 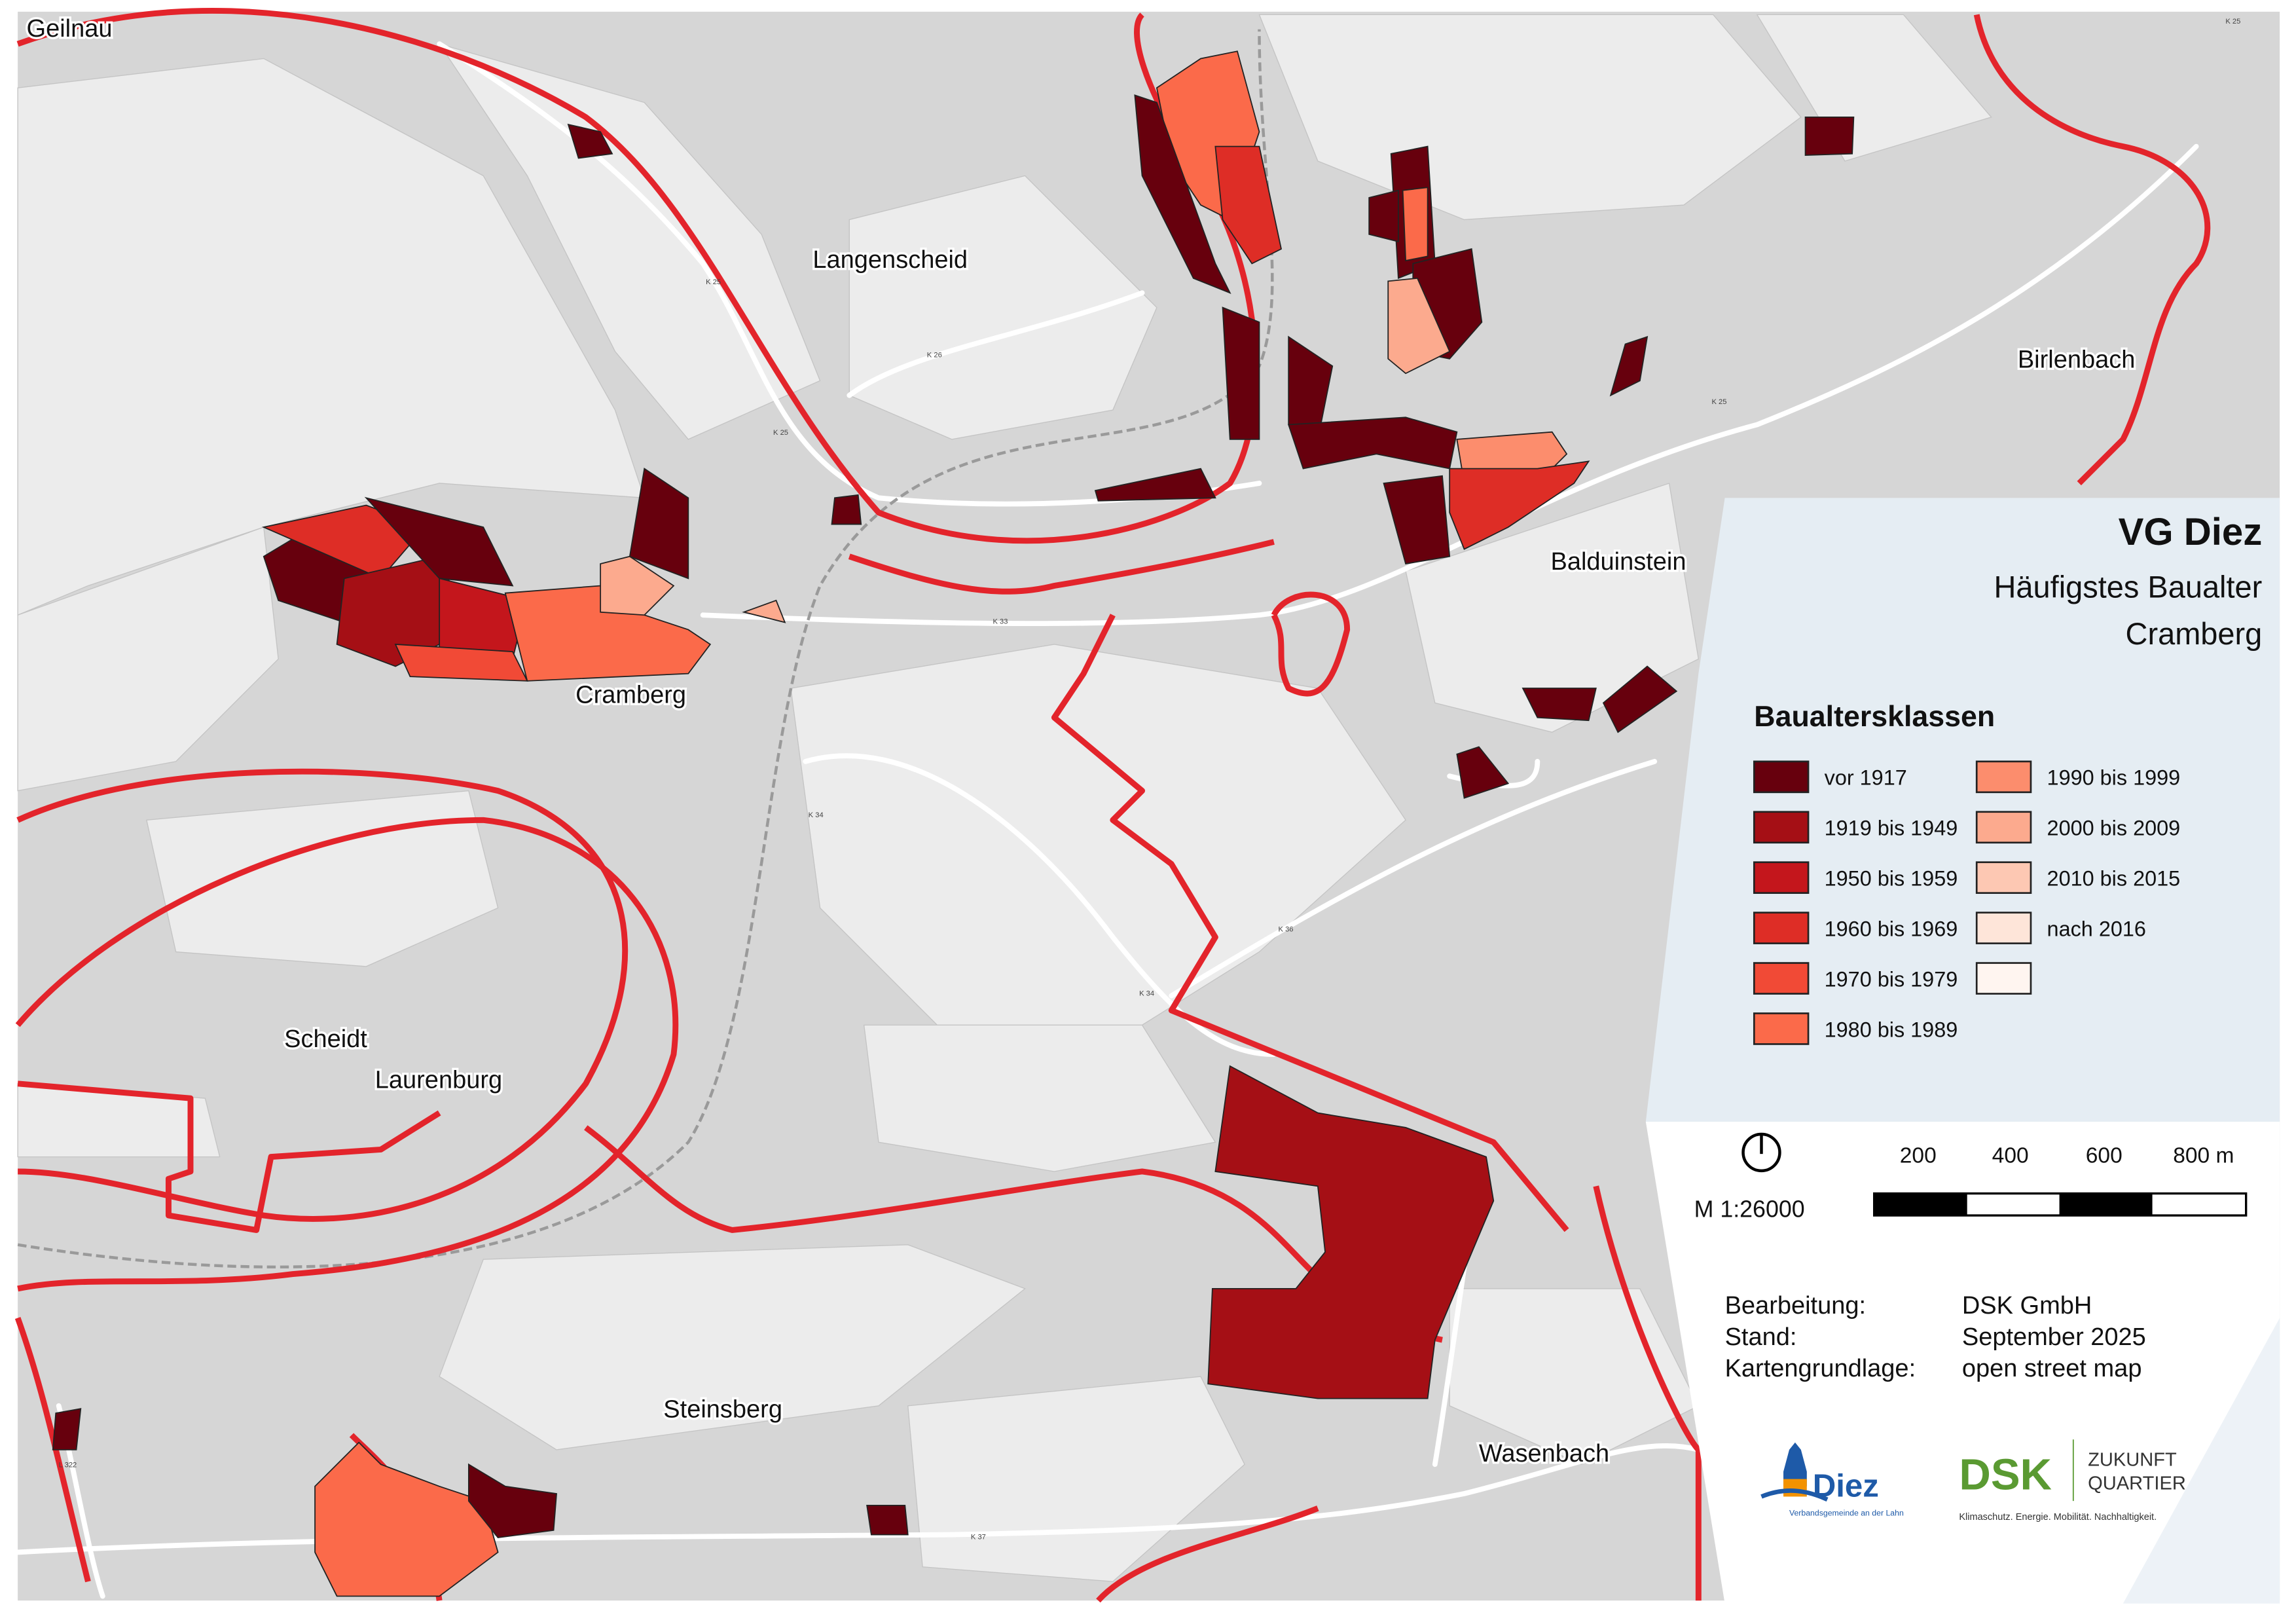 What do you see at coordinates (70, 29) in the screenshot?
I see `town-label: Geilnau` at bounding box center [70, 29].